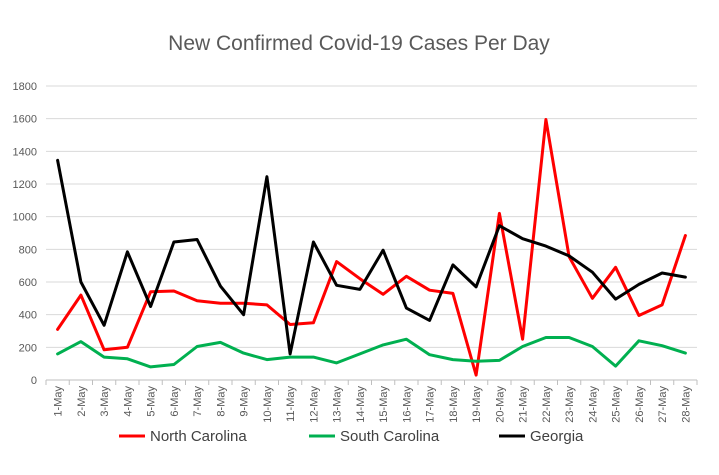 The width and height of the screenshot is (719, 475). What do you see at coordinates (547, 404) in the screenshot?
I see `x-tick-label: 22-May` at bounding box center [547, 404].